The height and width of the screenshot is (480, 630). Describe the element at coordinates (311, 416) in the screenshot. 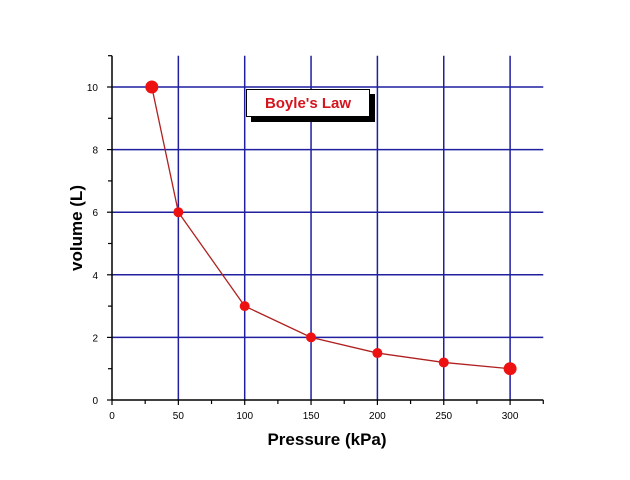

I see `x-tick-label: 150` at that location.